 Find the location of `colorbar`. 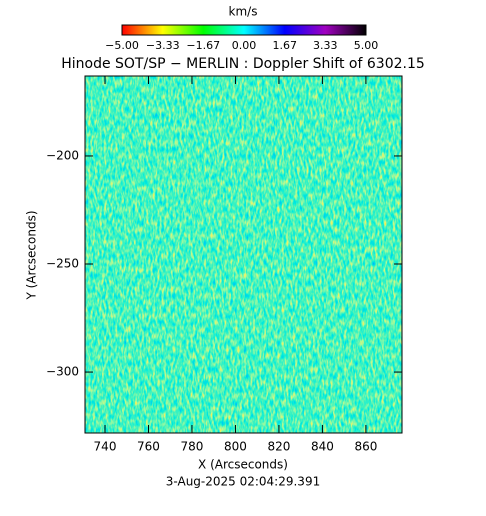

colorbar is located at coordinates (244, 30).